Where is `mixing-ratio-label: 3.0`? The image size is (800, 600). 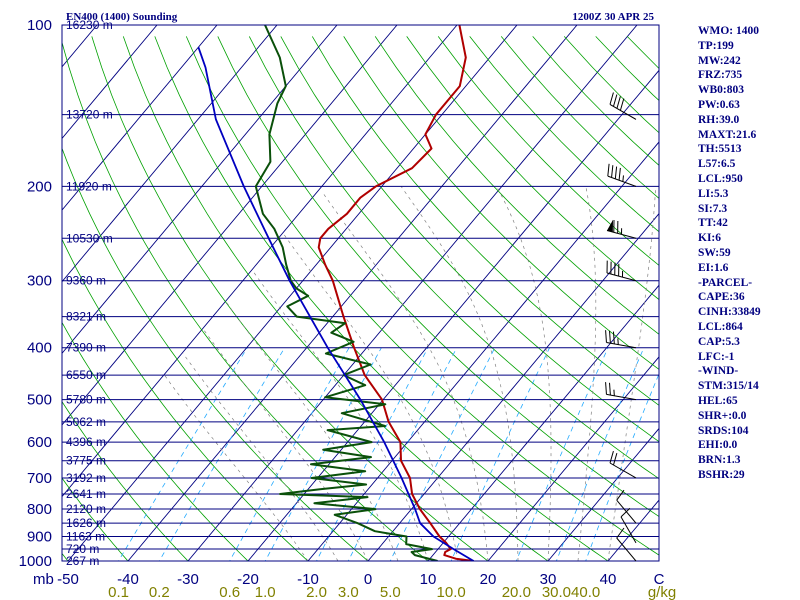 mixing-ratio-label: 3.0 is located at coordinates (348, 592).